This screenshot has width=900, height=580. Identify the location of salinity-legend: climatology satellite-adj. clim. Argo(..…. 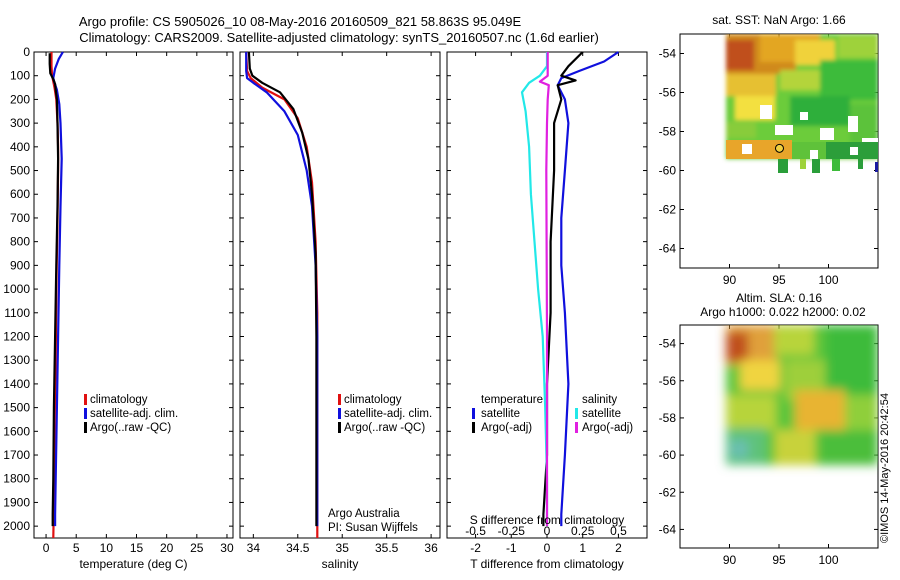
(385, 414).